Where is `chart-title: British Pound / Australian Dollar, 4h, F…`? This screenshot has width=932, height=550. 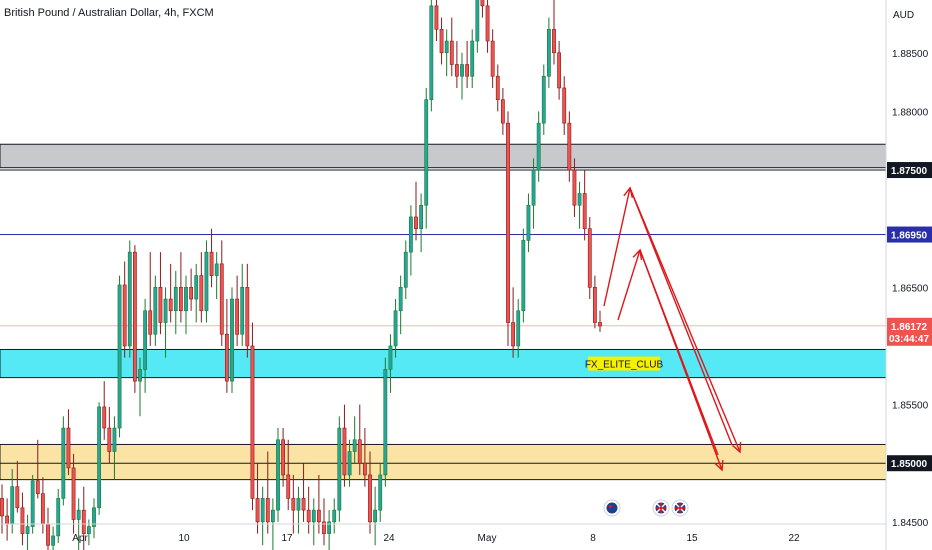 chart-title: British Pound / Australian Dollar, 4h, F… is located at coordinates (109, 13).